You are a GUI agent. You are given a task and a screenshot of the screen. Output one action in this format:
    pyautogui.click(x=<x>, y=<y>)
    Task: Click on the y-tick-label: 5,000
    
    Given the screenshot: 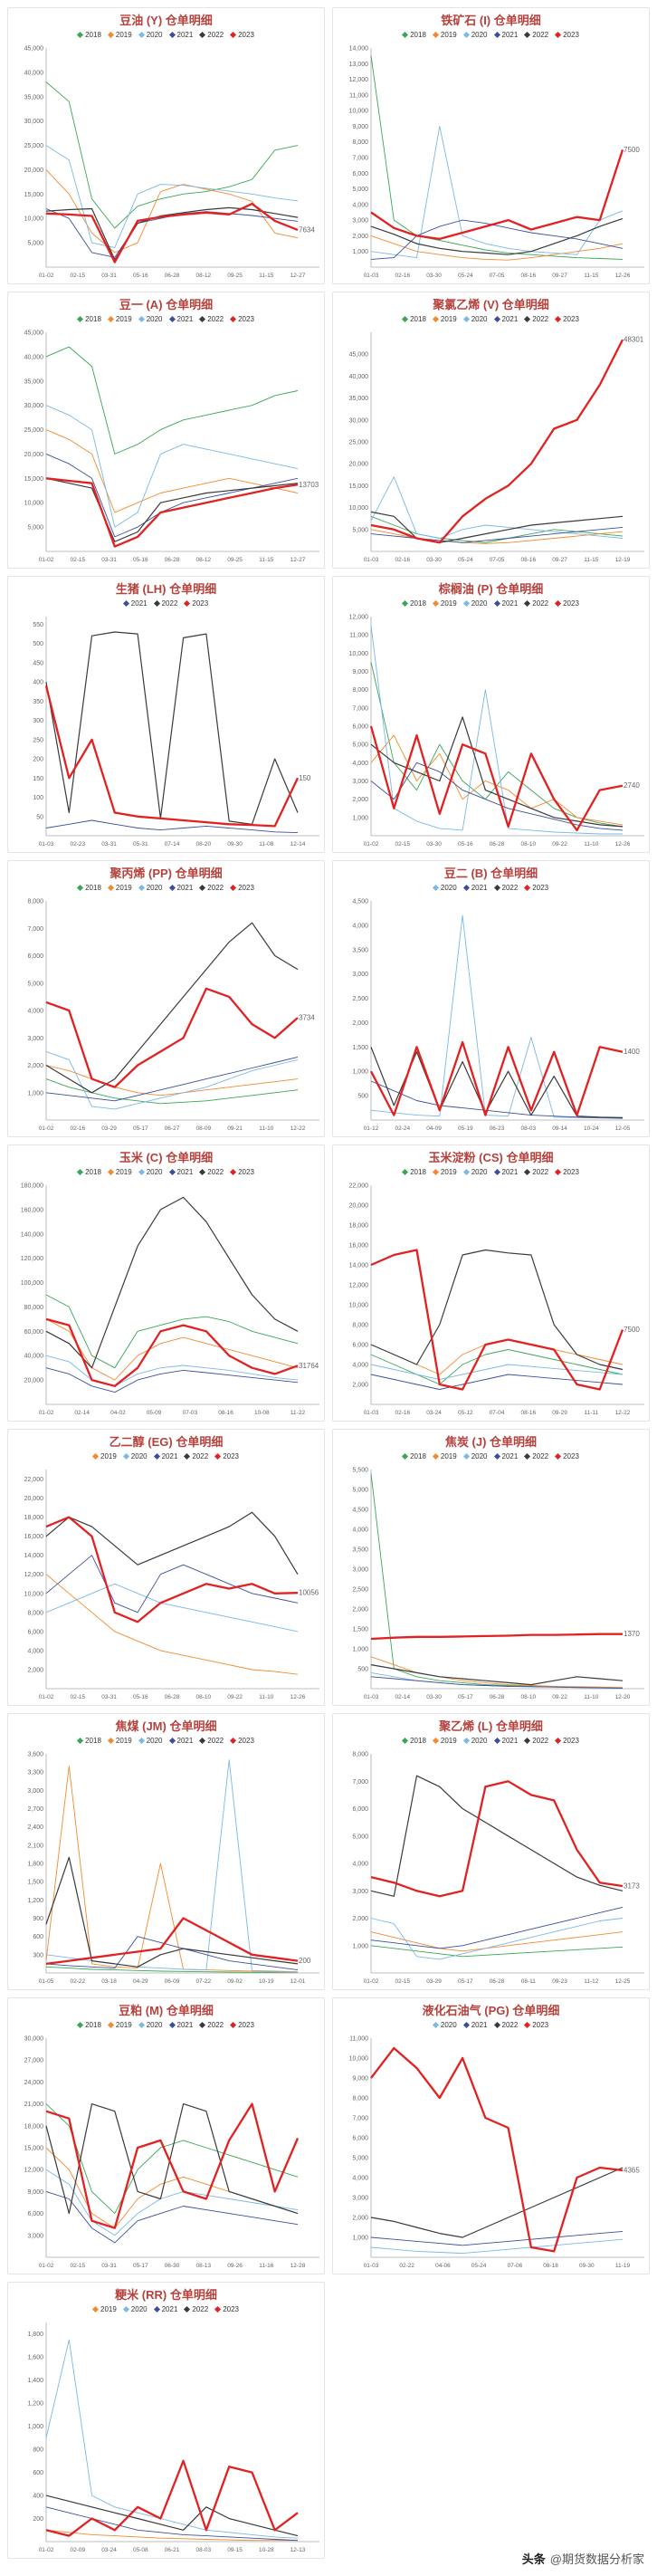 What is the action you would take?
    pyautogui.click(x=35, y=528)
    